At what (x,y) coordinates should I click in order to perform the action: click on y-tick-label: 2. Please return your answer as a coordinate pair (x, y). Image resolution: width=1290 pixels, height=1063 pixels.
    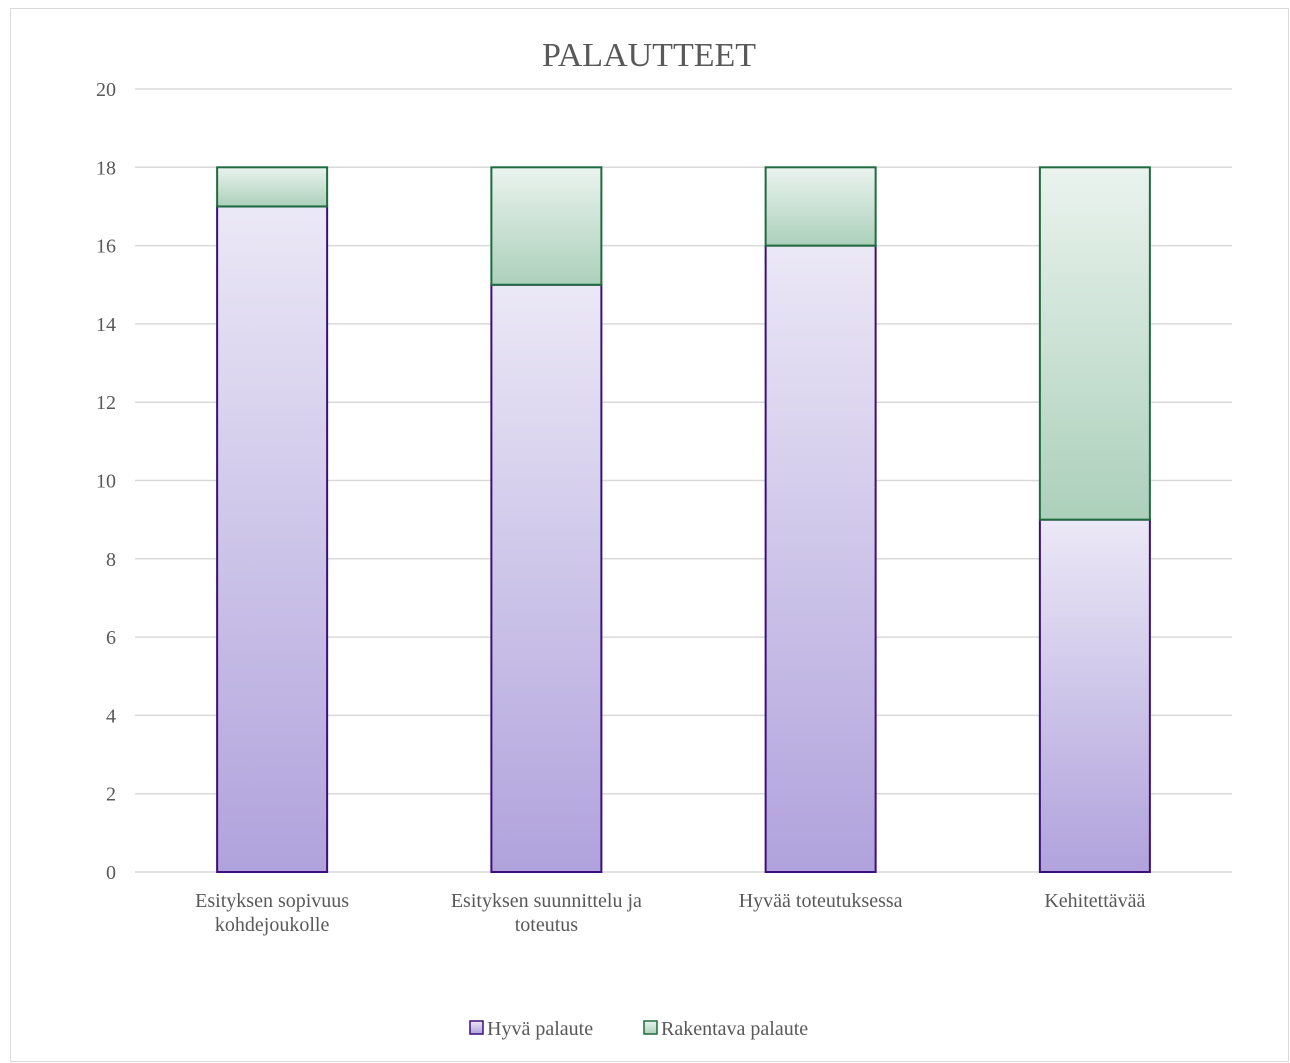
    Looking at the image, I should click on (111, 795).